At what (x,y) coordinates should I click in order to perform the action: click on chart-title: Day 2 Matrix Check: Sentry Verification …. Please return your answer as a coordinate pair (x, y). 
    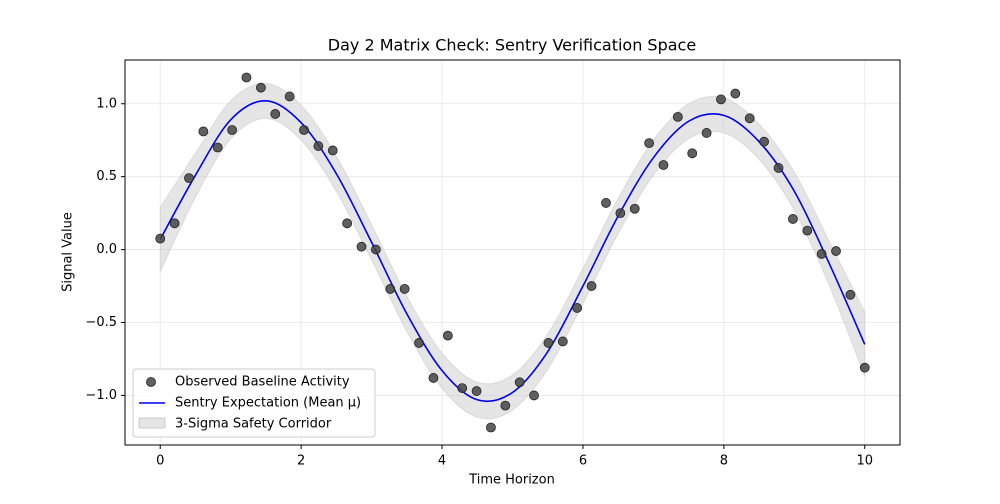
    Looking at the image, I should click on (512, 45).